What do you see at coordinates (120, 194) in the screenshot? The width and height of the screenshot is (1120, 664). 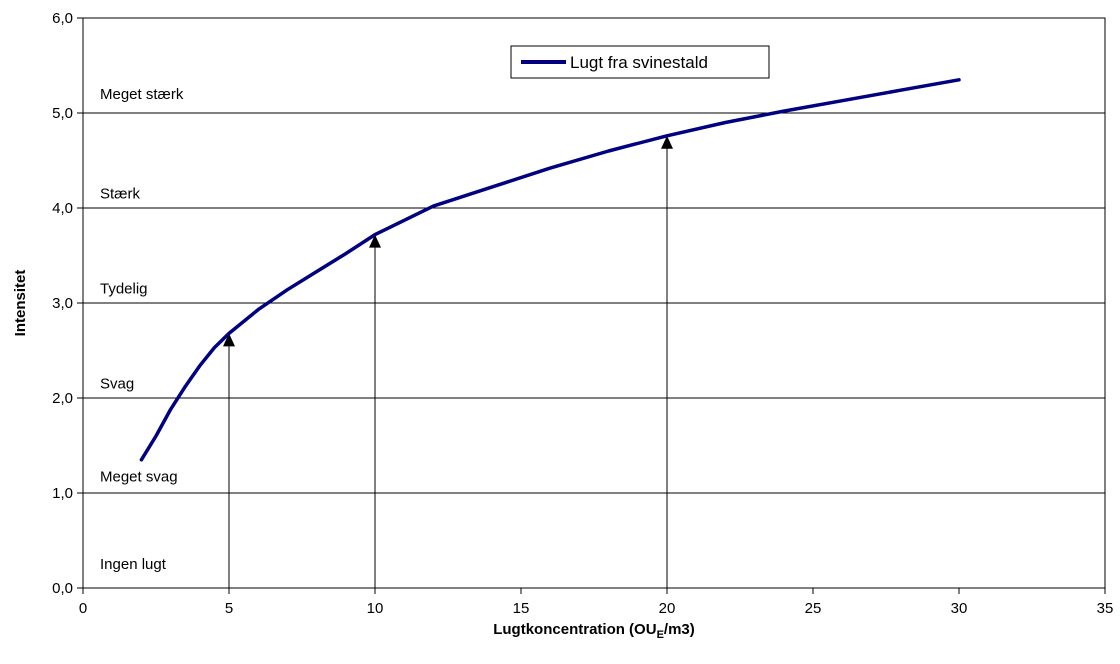 I see `band-label-1: Stærk` at bounding box center [120, 194].